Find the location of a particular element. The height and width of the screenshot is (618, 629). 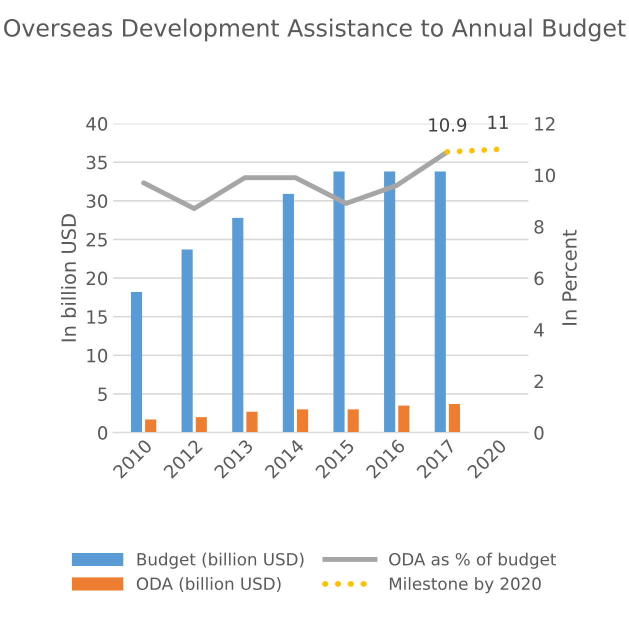

legend-label: ODA as % of budget is located at coordinates (472, 560).